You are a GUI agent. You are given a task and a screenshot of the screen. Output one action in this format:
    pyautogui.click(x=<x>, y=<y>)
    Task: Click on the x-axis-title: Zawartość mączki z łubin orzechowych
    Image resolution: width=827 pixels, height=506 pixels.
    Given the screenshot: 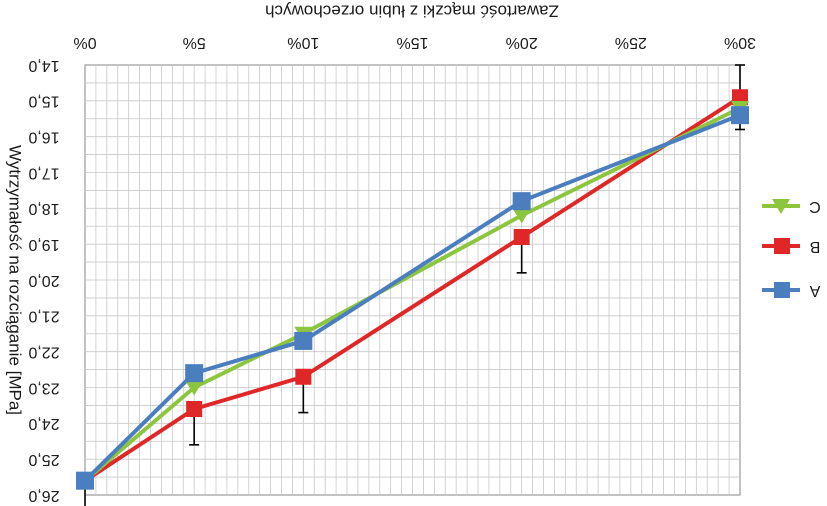 What is the action you would take?
    pyautogui.click(x=412, y=11)
    